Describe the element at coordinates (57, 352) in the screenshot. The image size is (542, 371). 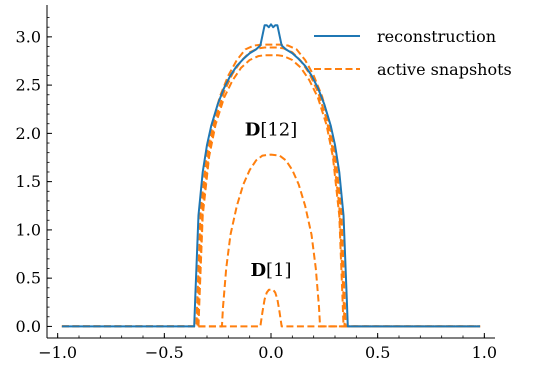
I see `x-tick-label: −1.0` at that location.